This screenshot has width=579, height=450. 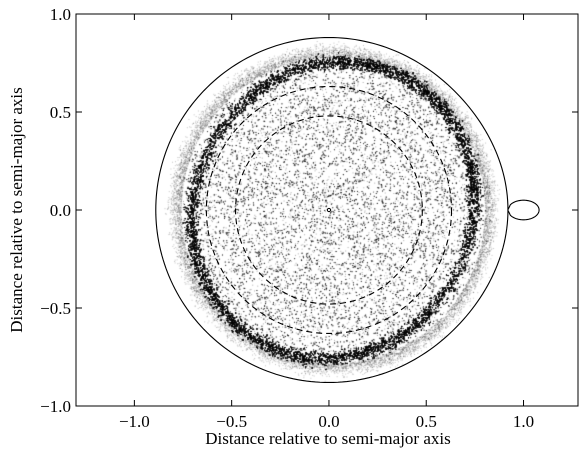 What do you see at coordinates (55, 406) in the screenshot?
I see `y-tick-label: −1.0` at bounding box center [55, 406].